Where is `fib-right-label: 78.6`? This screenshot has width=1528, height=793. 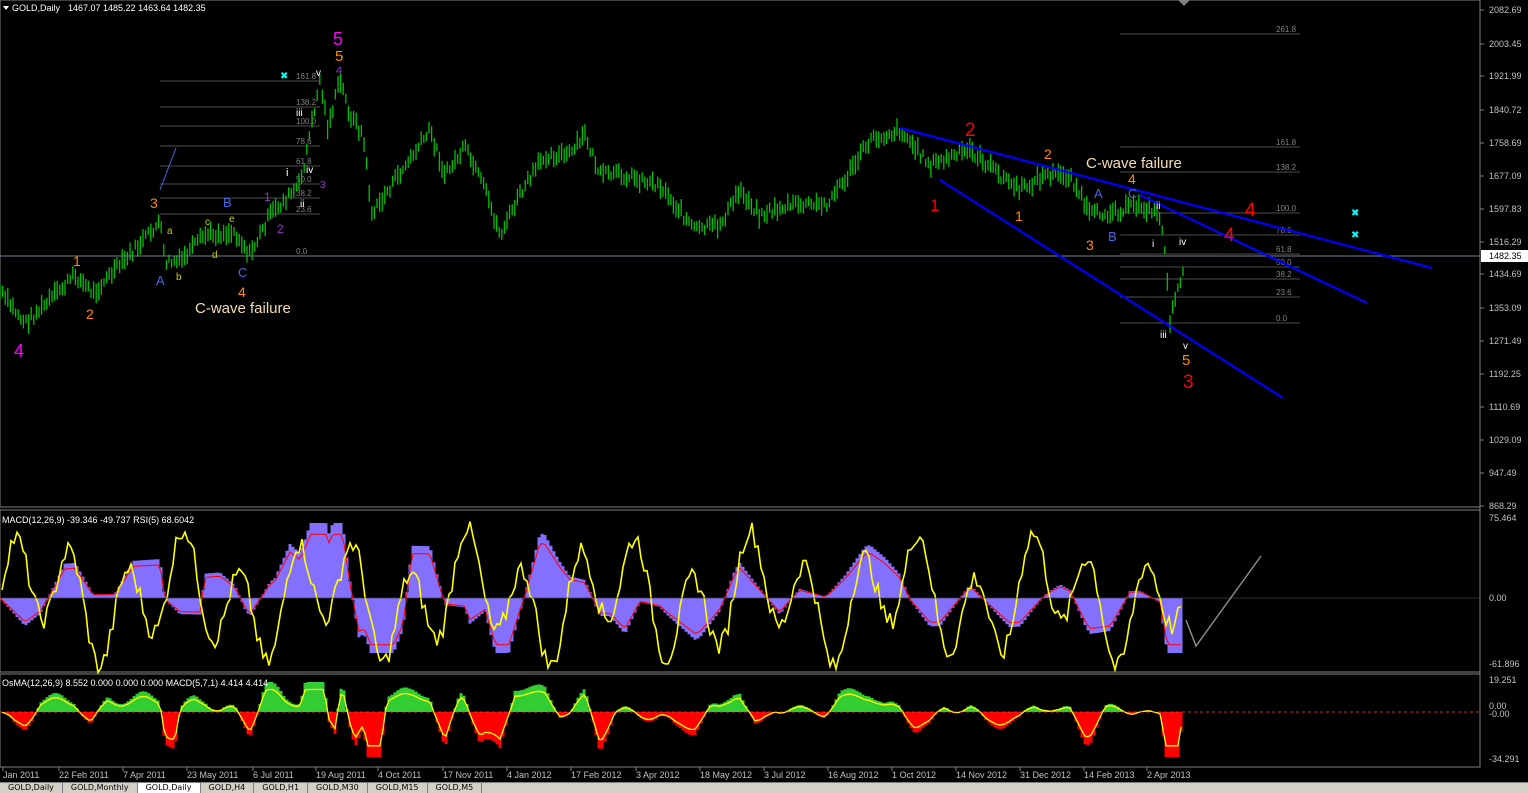 fib-right-label: 78.6 is located at coordinates (1284, 230).